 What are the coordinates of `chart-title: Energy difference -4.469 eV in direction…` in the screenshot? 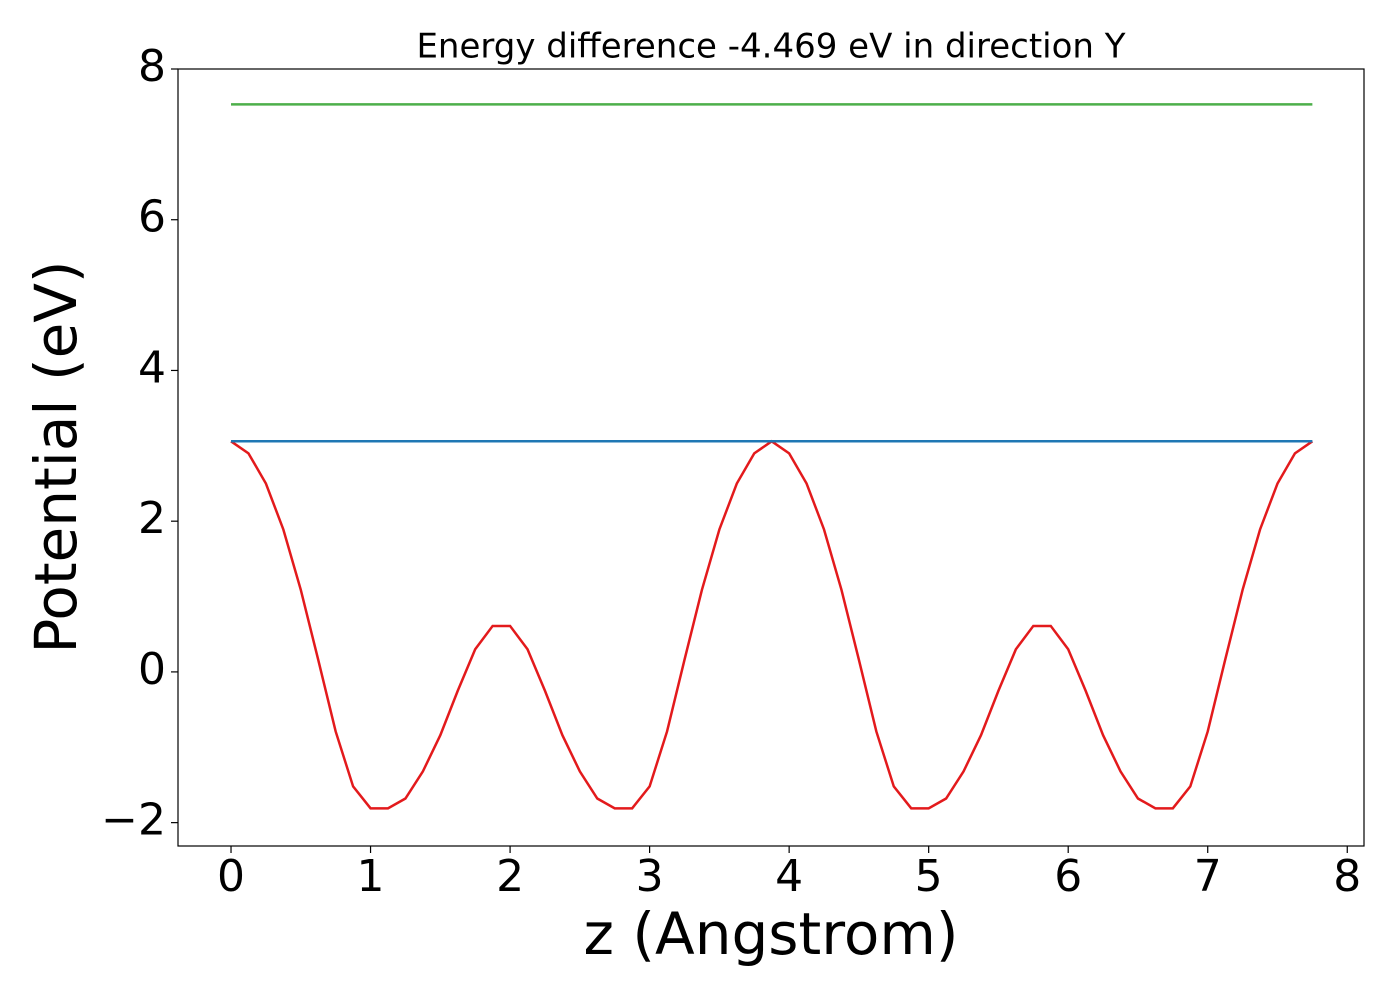 It's located at (770, 47).